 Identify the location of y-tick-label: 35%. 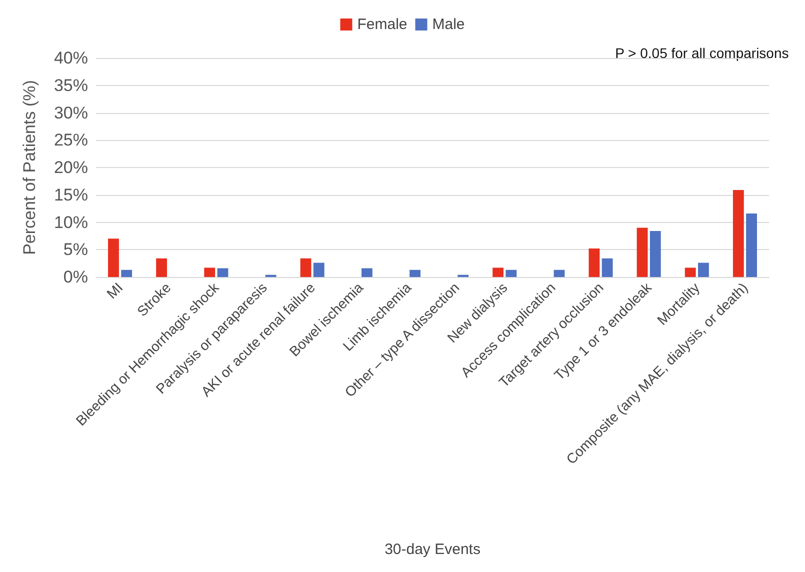
(71, 85).